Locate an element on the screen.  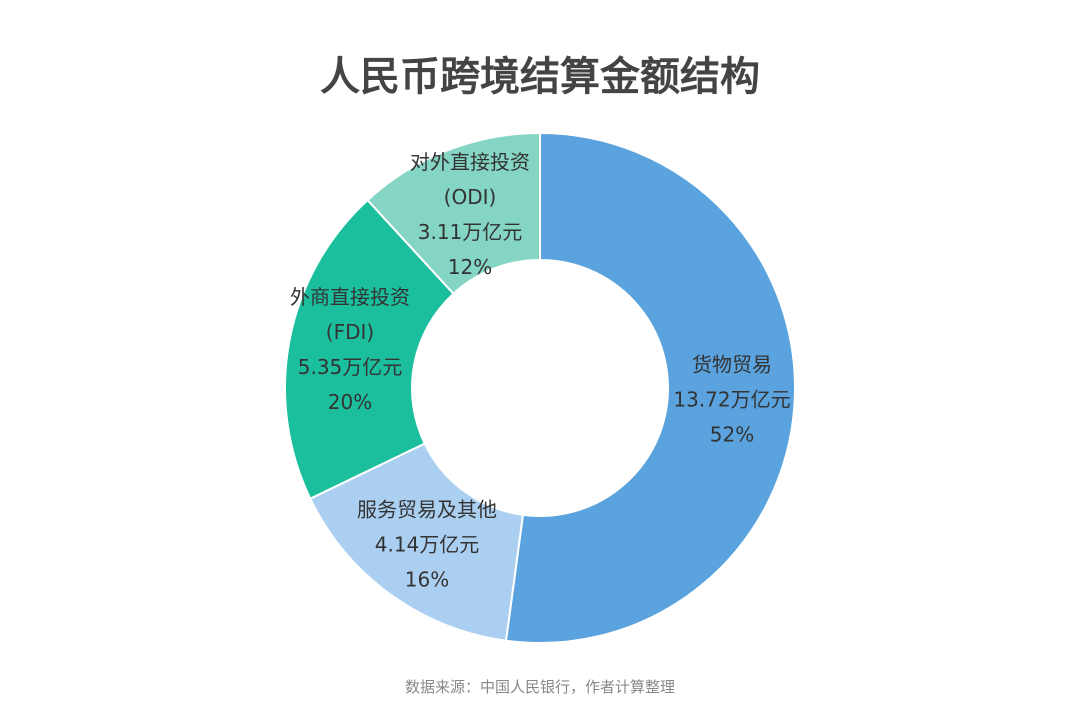
slice-label: 货物贸易 13.72万亿元 52% is located at coordinates (731, 400).